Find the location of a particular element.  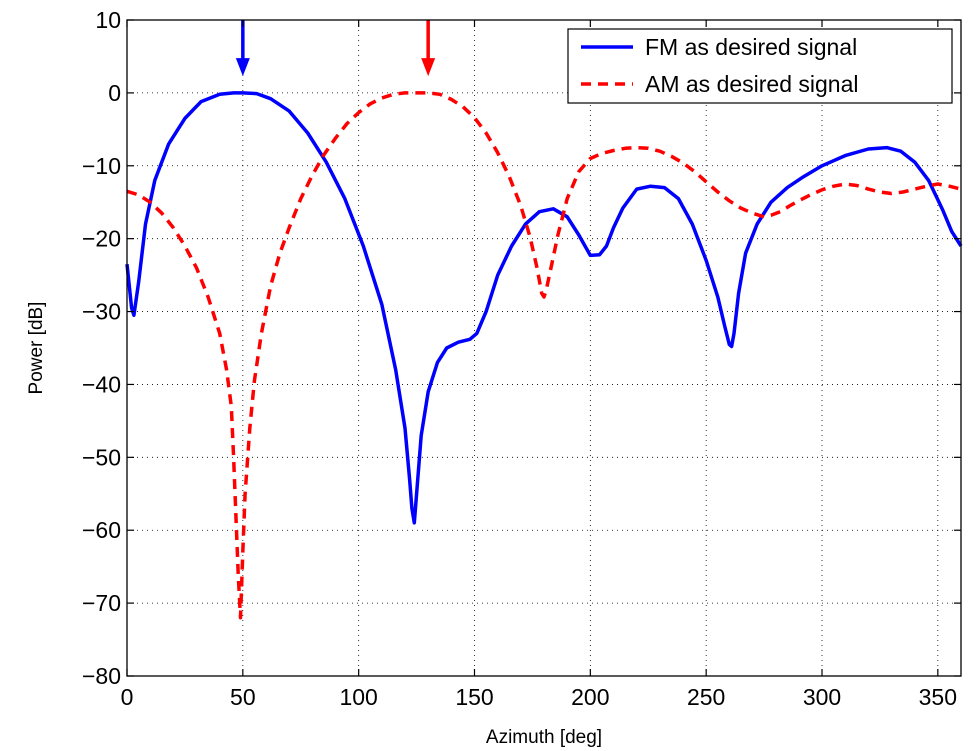

legend-box is located at coordinates (760, 66).